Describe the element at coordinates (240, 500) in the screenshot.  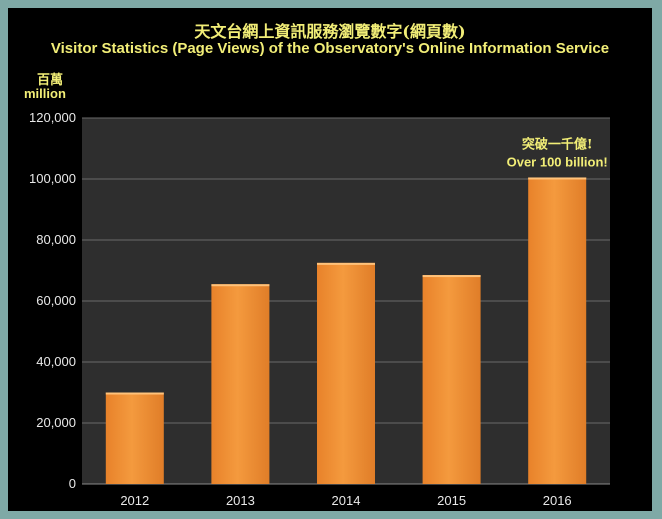
I see `x-tick-label: 2013` at that location.